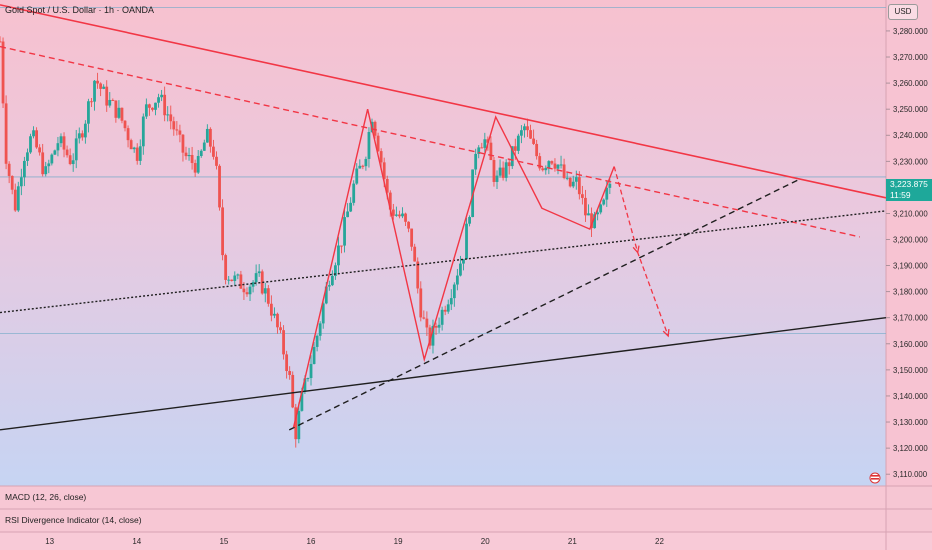 This screenshot has height=550, width=932. I want to click on y-tick-label: 3,120.000, so click(910, 448).